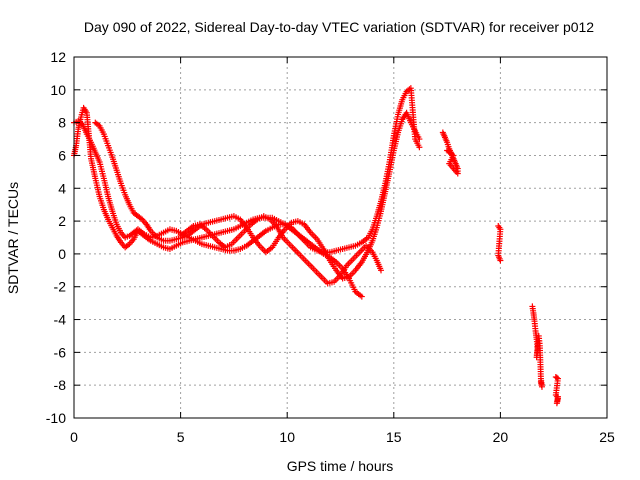  I want to click on y-tick-label: 10, so click(58, 90).